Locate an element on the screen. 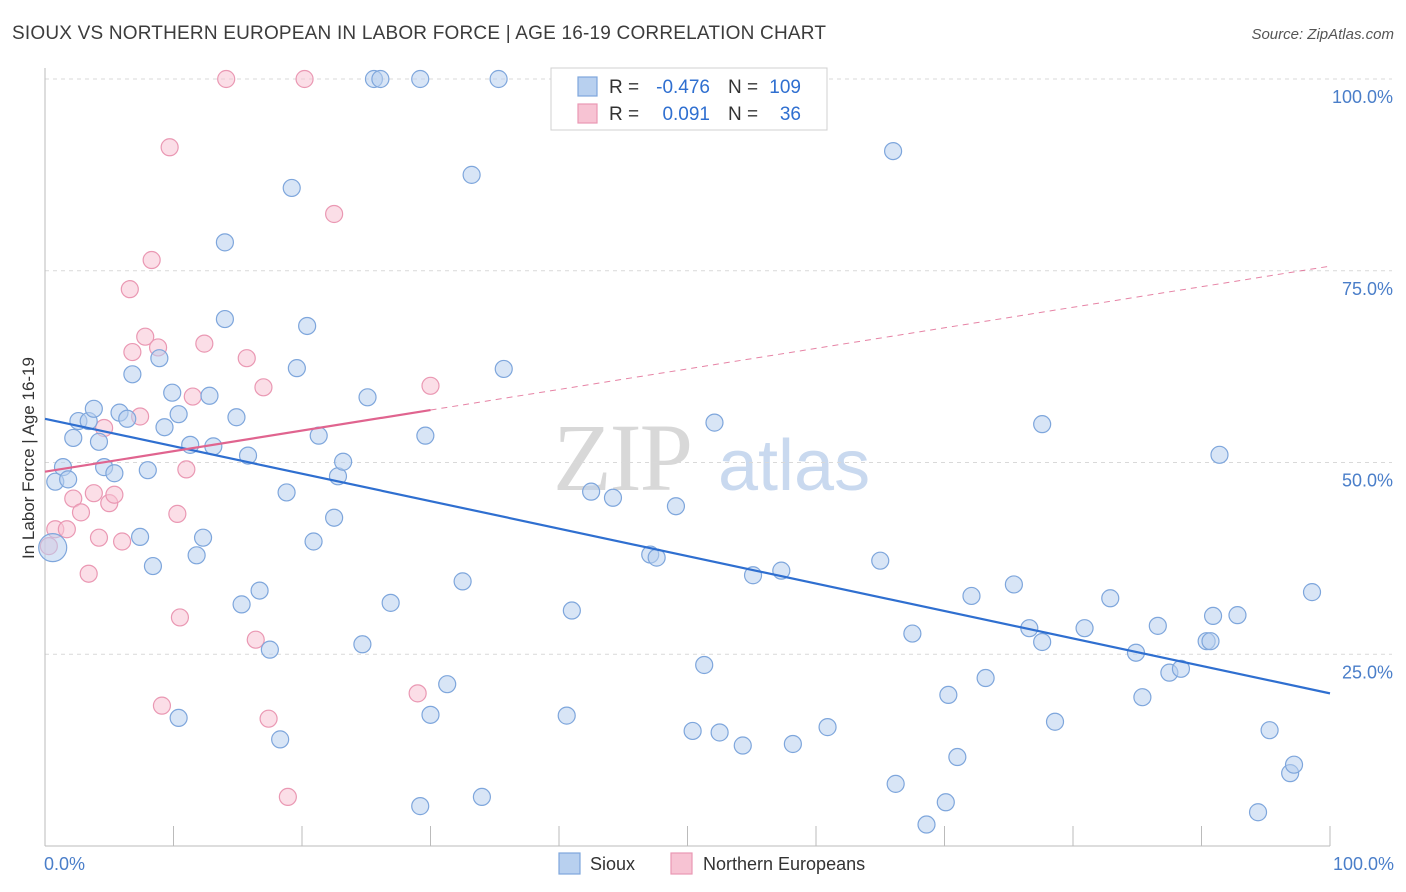 This screenshot has height=892, width=1406. ne-n-value: 36 is located at coordinates (790, 114).